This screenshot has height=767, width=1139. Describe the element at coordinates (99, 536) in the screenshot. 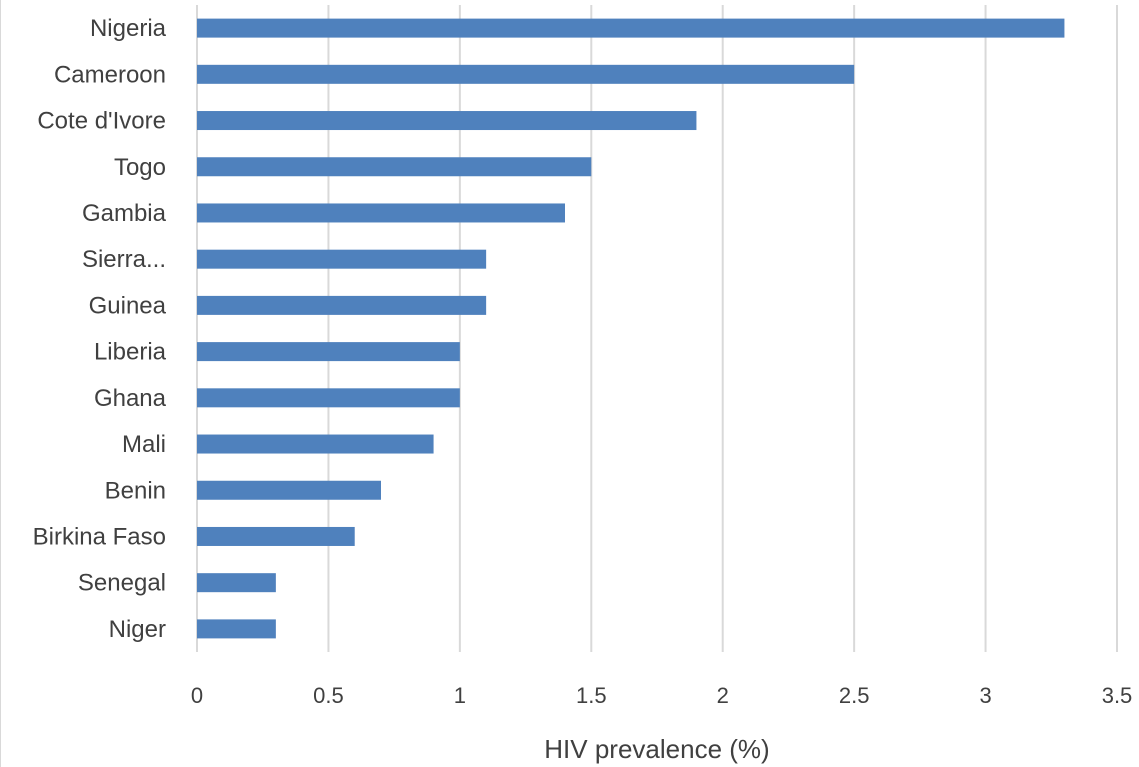

I see `category-label: Birkina Faso` at that location.